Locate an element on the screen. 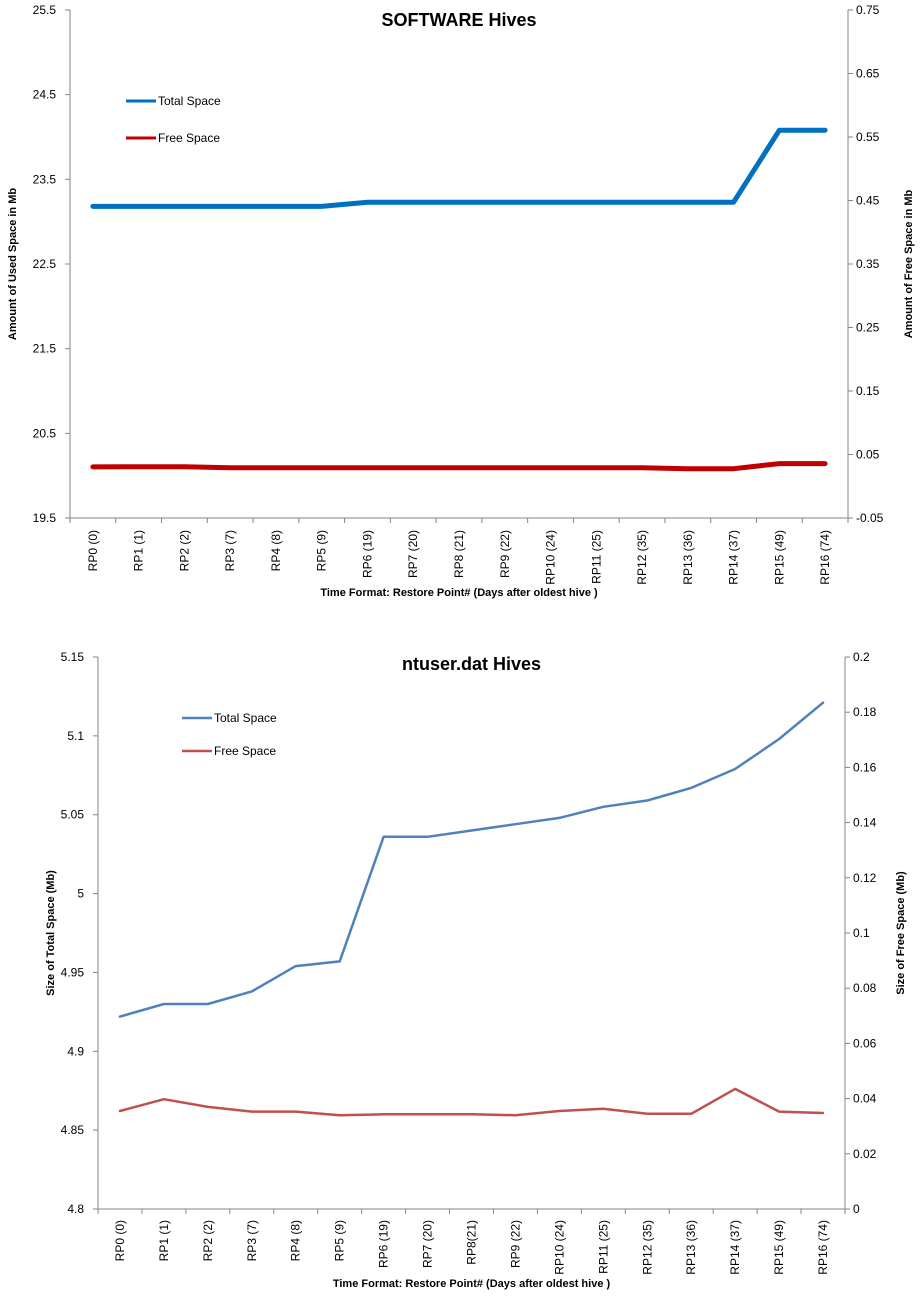 Image resolution: width=921 pixels, height=1303 pixels. right-y-tick-label: 0.05 is located at coordinates (868, 455).